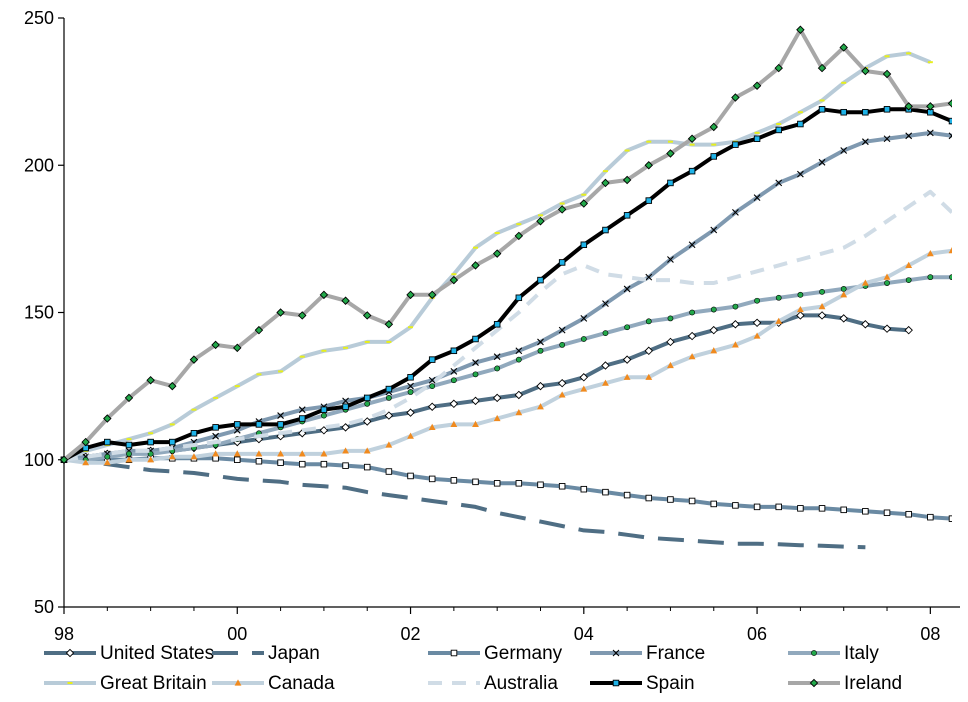 This screenshot has height=702, width=968. What do you see at coordinates (523, 653) in the screenshot?
I see `legend-label: Germany` at bounding box center [523, 653].